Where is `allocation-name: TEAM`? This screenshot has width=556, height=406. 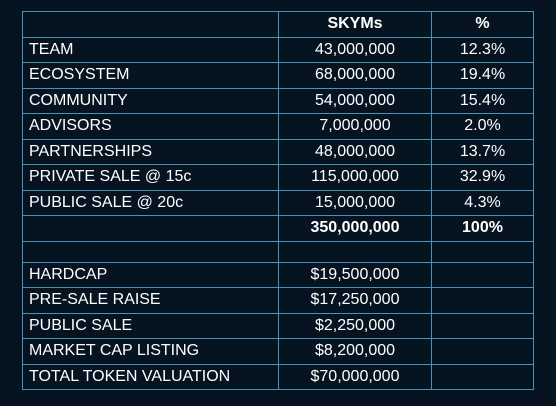 allocation-name: TEAM is located at coordinates (150, 49).